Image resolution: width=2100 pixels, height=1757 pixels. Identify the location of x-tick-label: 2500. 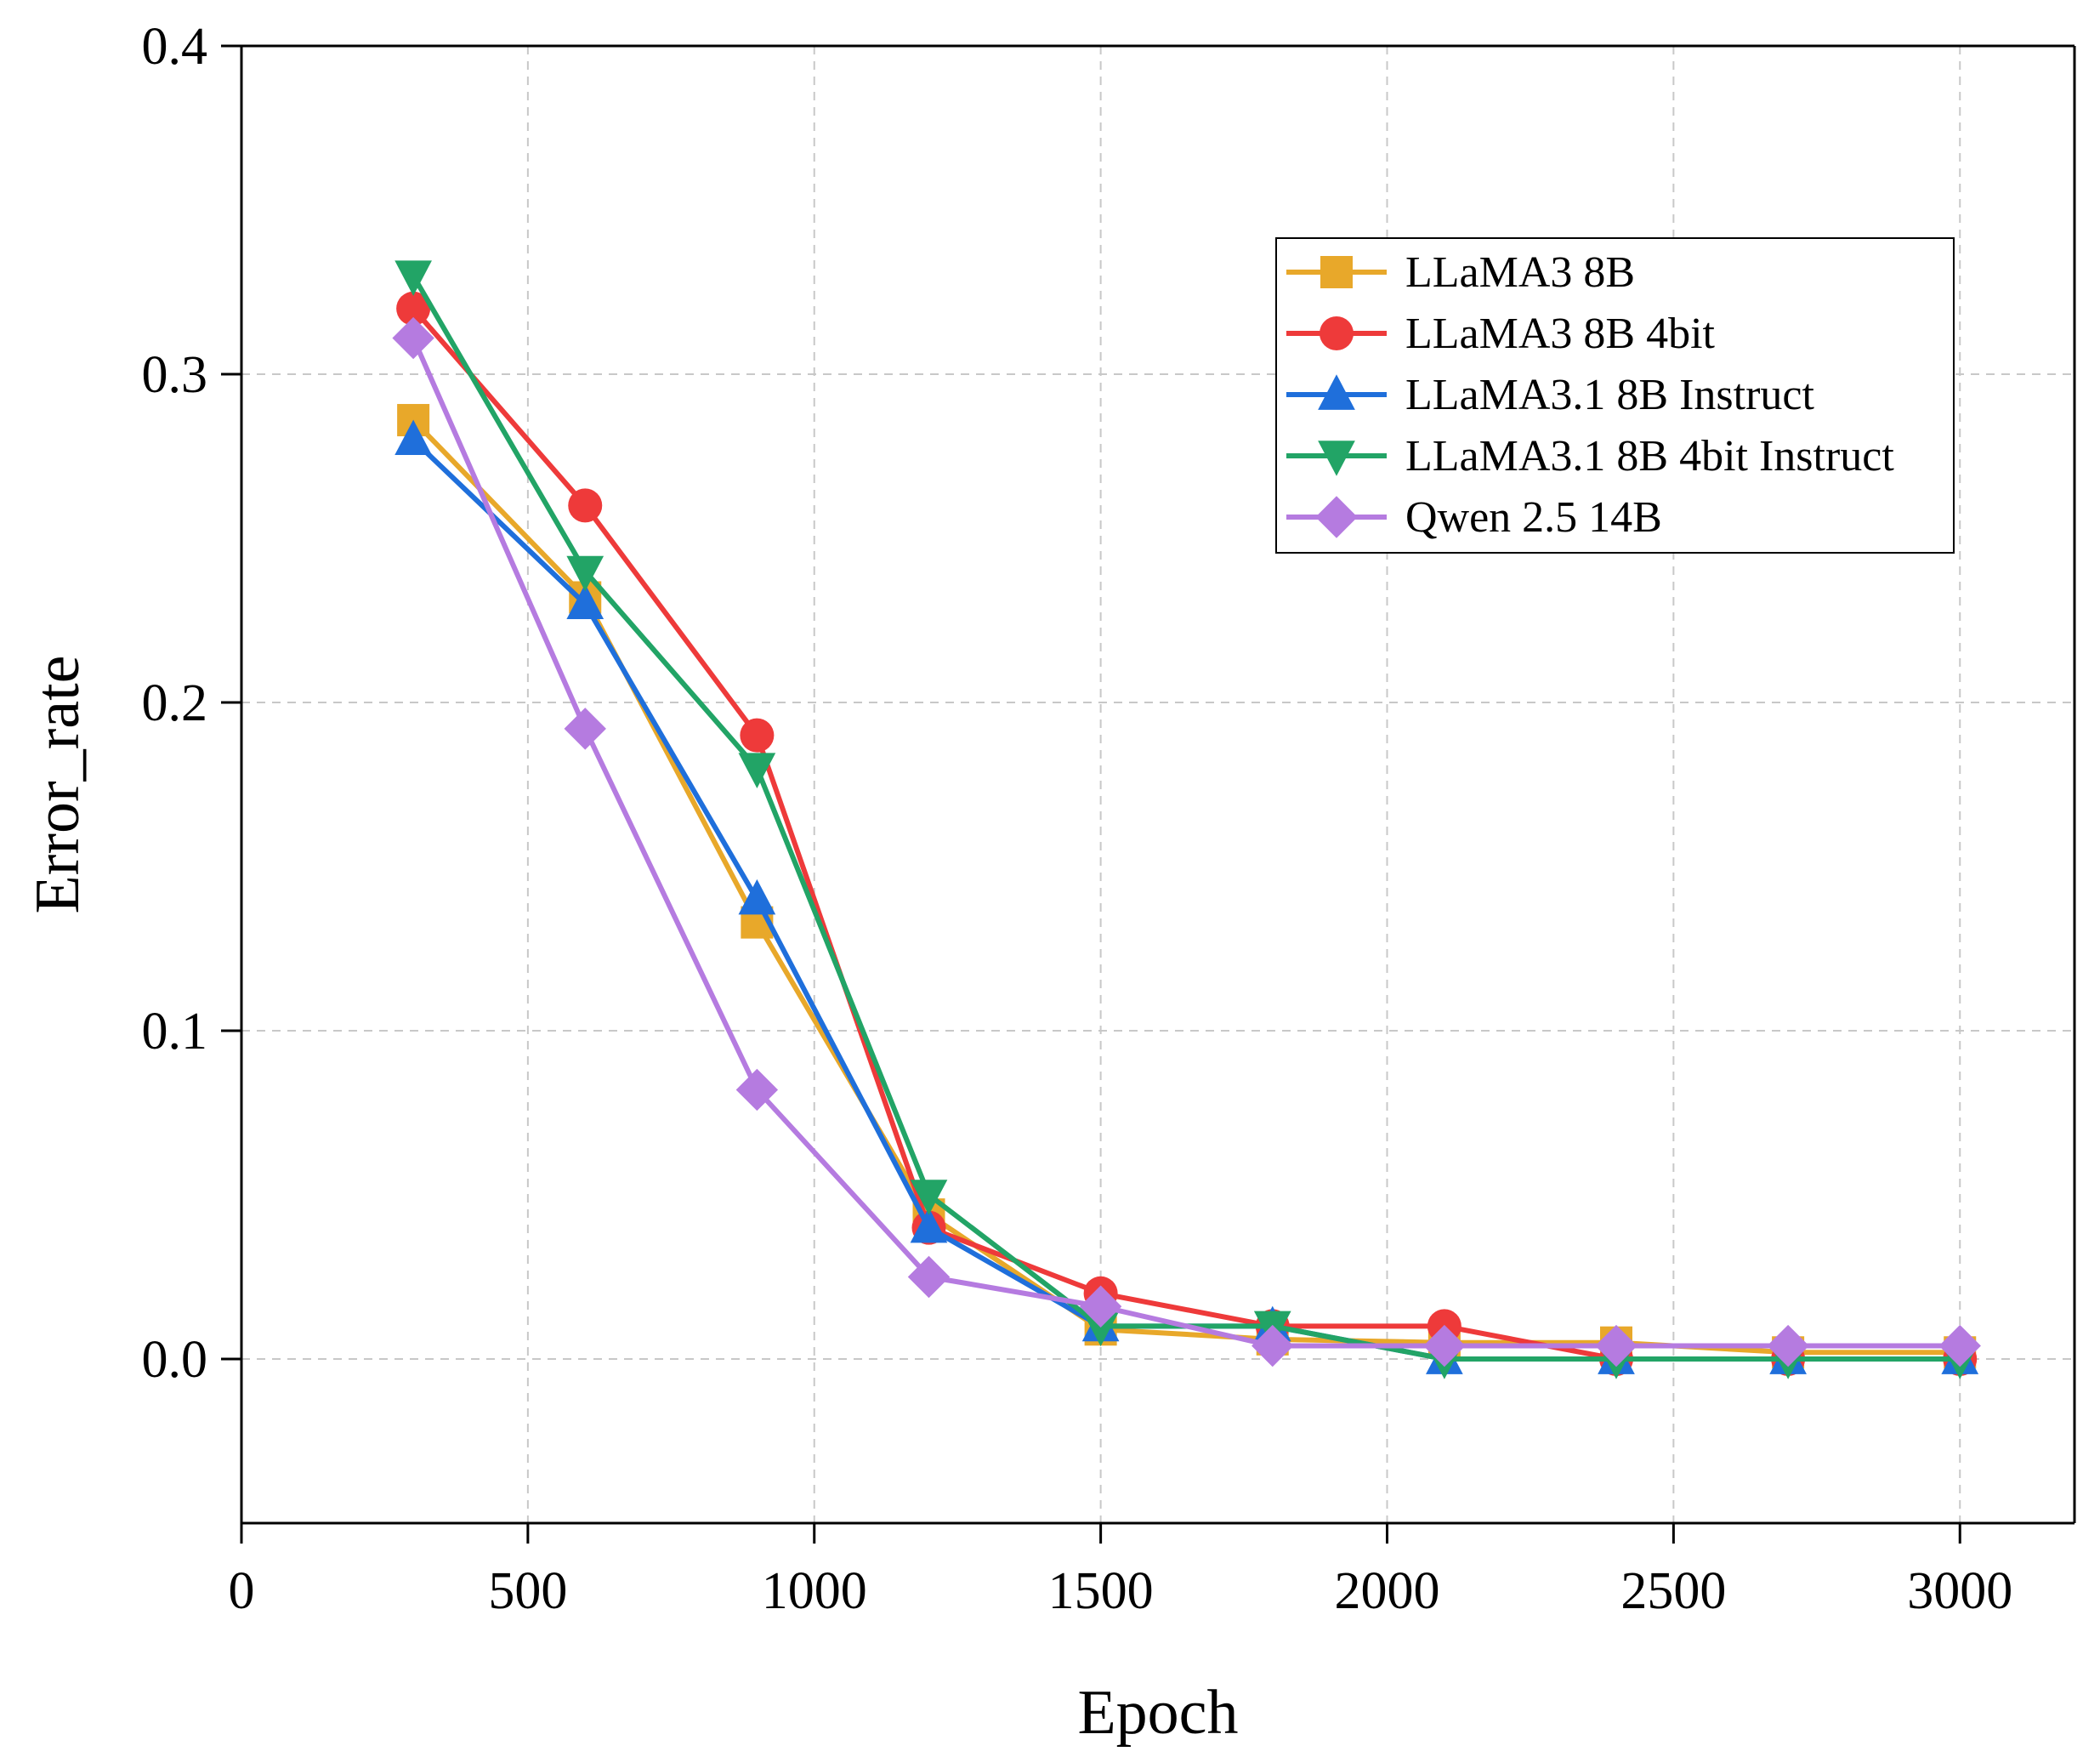
(1673, 1591).